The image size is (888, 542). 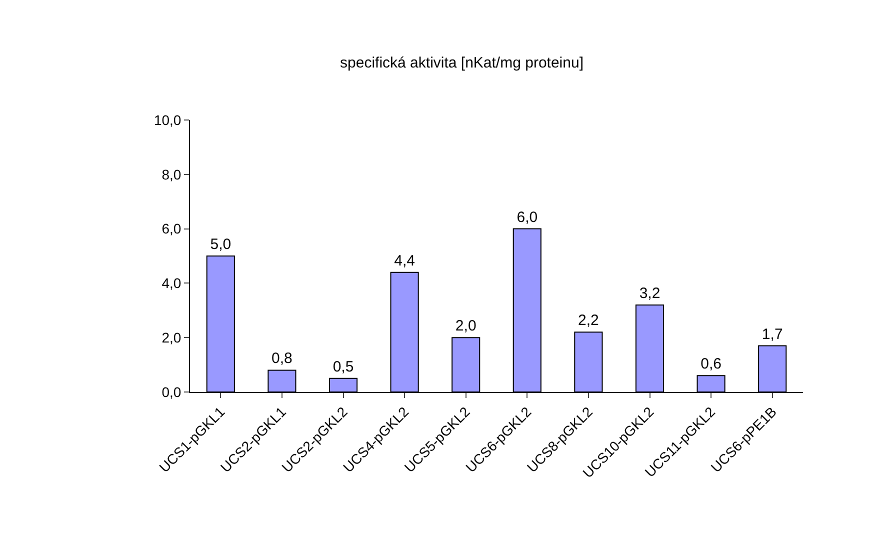 I want to click on y-tick-label: 8,0, so click(x=172, y=174).